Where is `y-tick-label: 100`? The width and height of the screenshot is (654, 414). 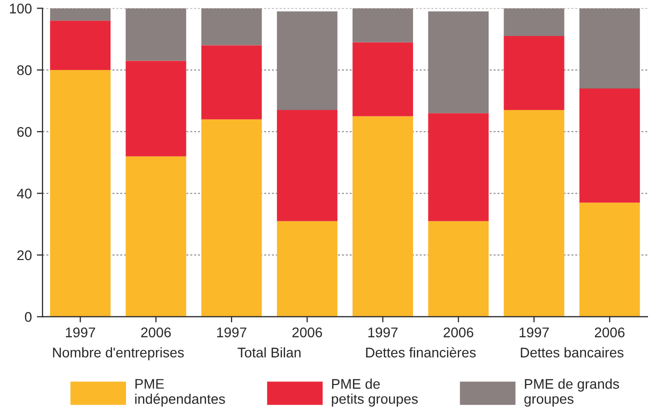
y-tick-label: 100 is located at coordinates (21, 9).